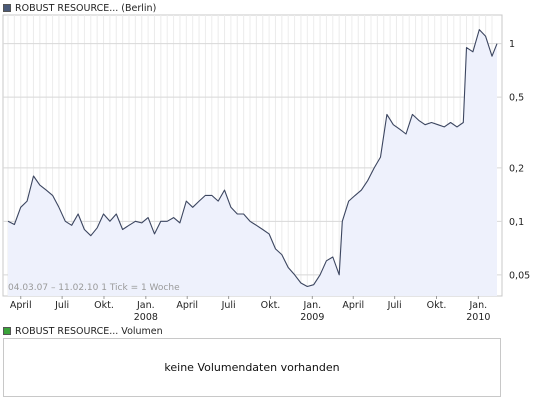 The height and width of the screenshot is (407, 545). Describe the element at coordinates (516, 98) in the screenshot. I see `y-tick-label: 0,5` at that location.